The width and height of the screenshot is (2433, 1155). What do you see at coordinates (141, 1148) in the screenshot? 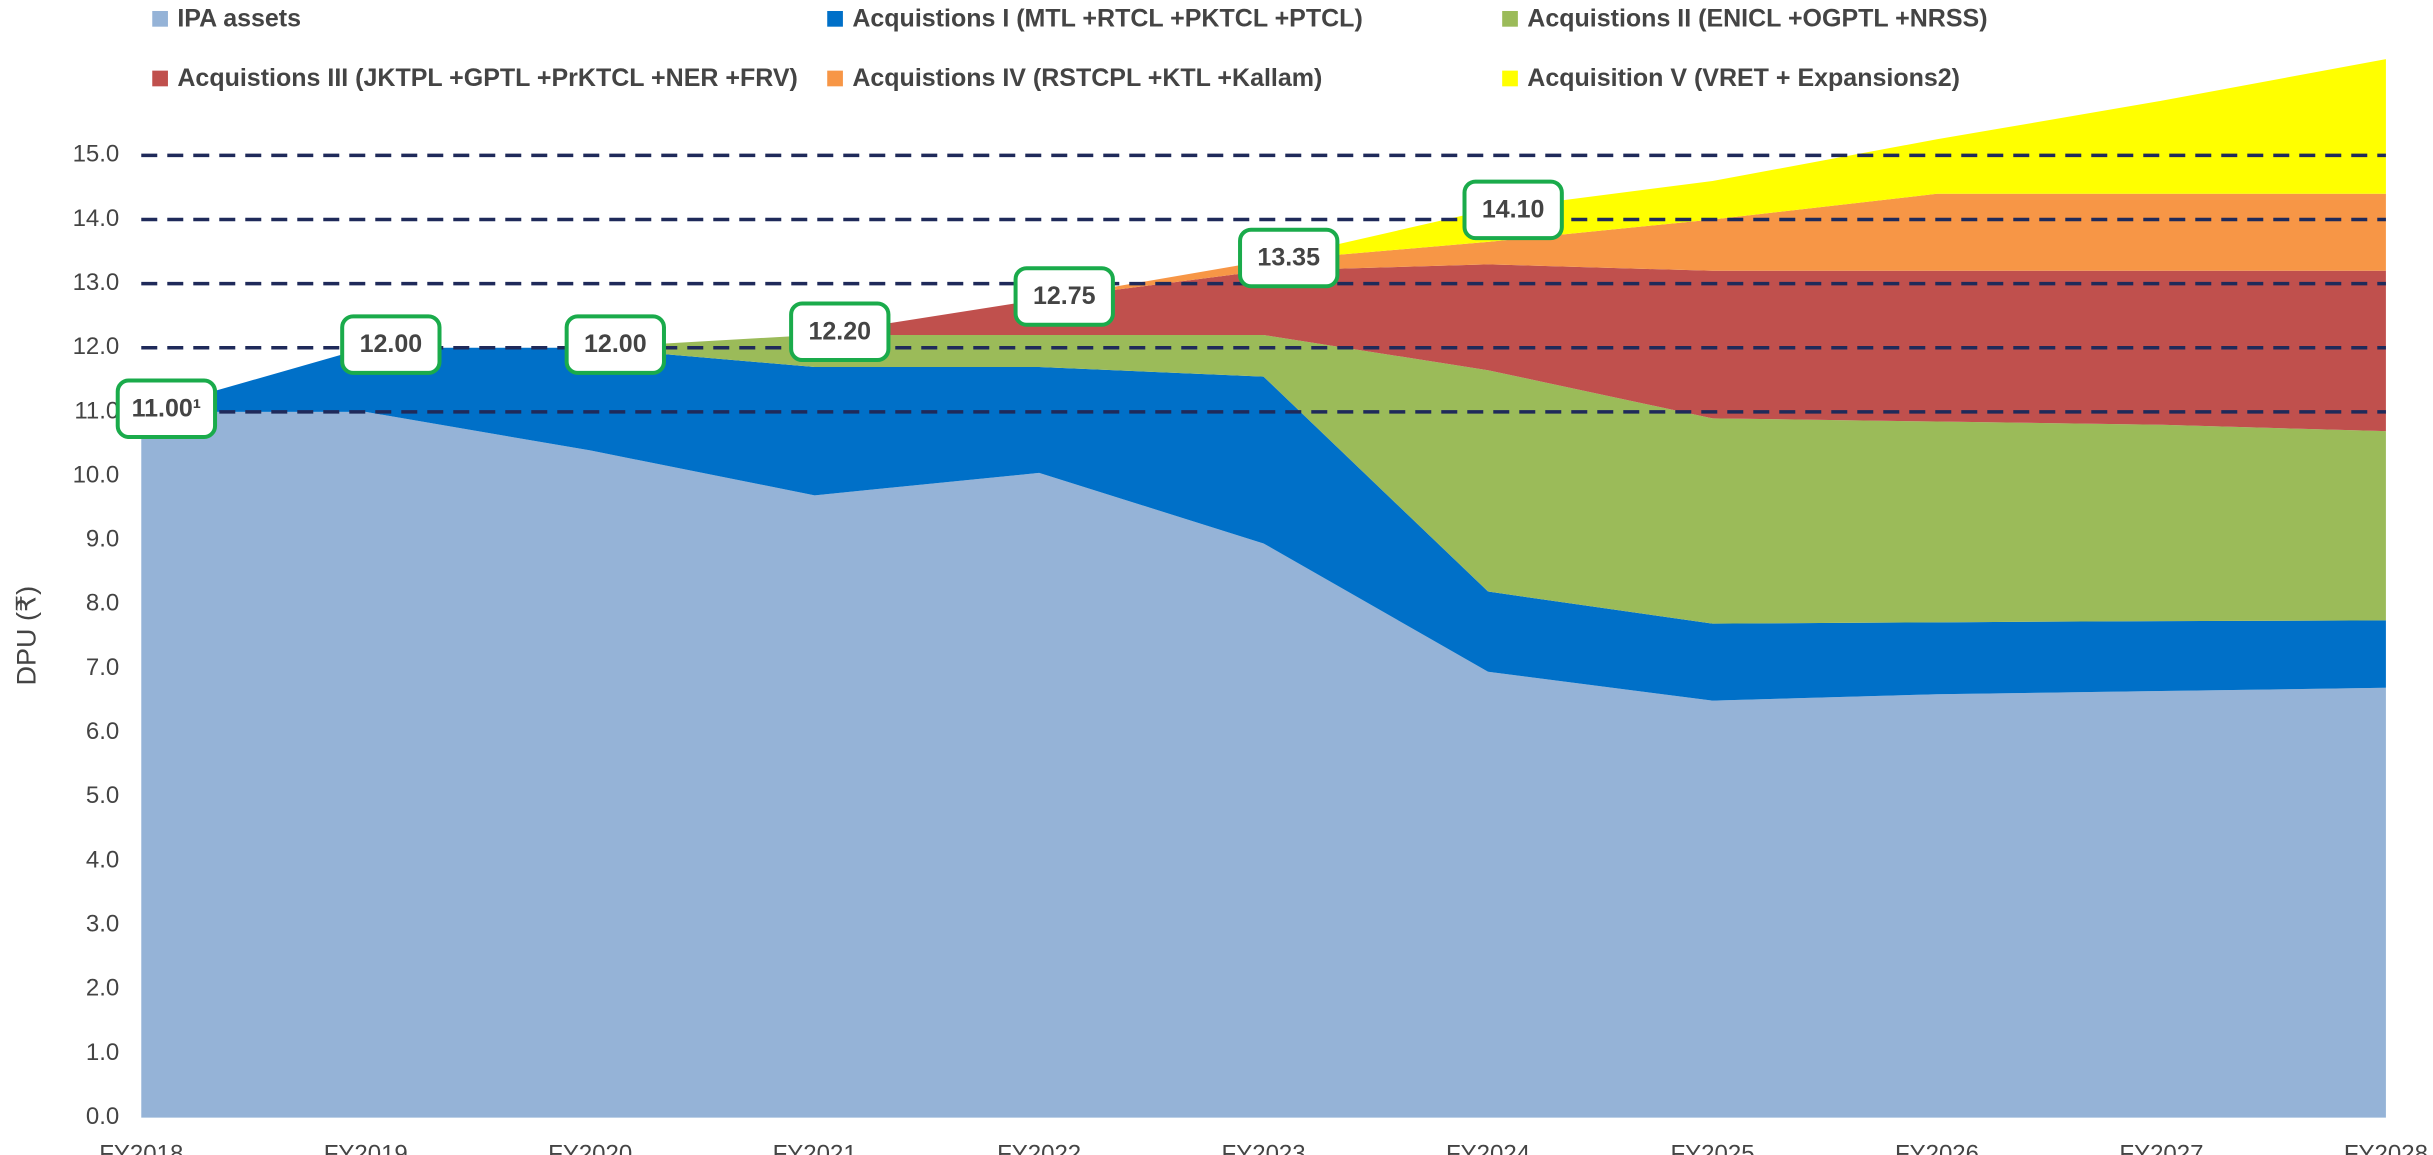
I see `x-tick-label: FY2018` at bounding box center [141, 1148].